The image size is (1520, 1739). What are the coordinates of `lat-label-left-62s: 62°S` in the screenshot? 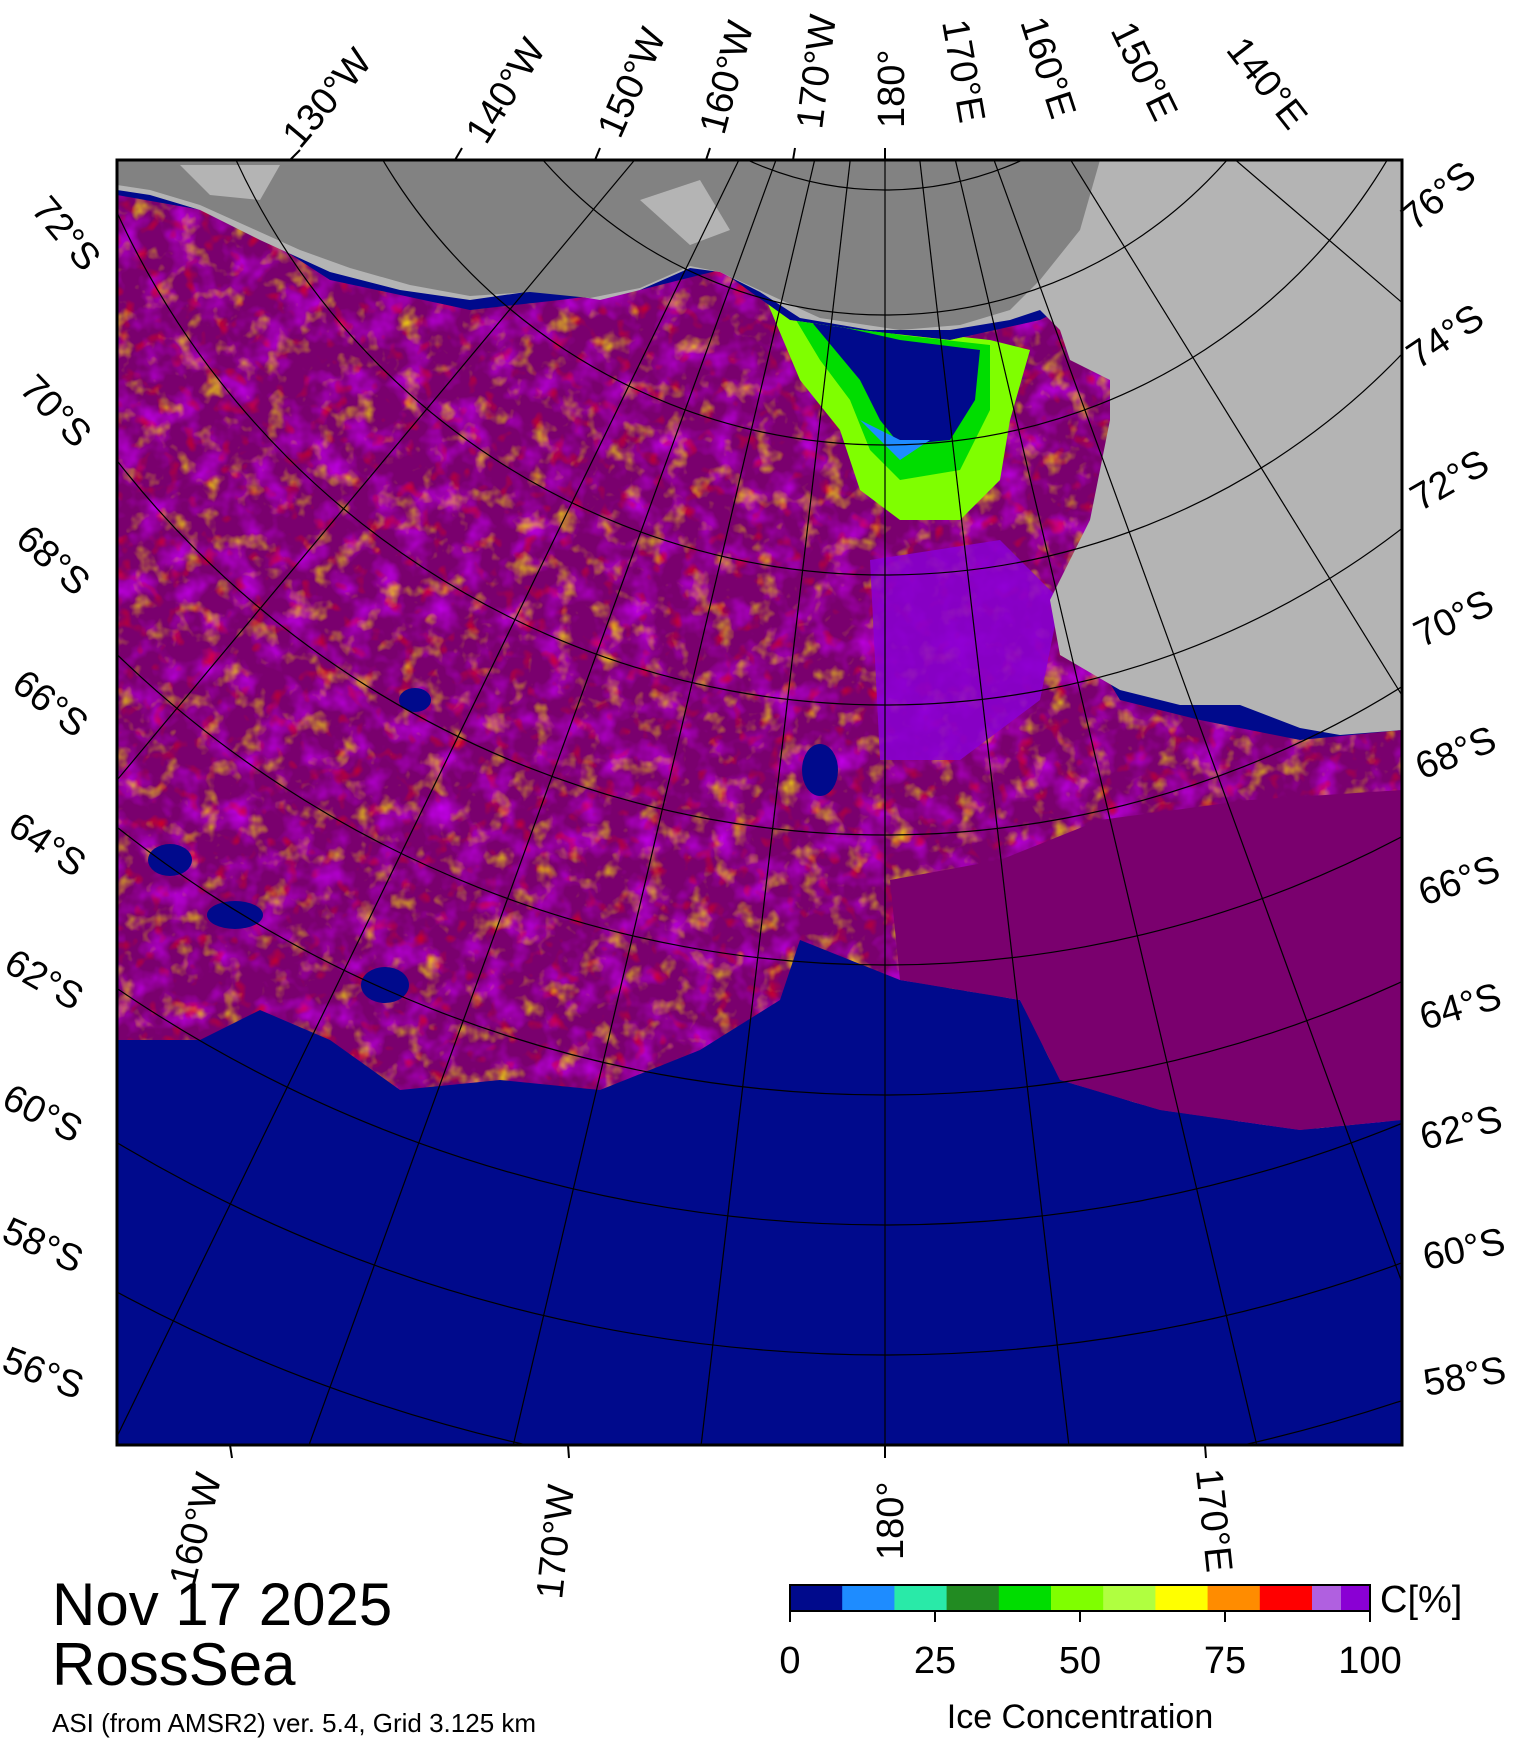 It's located at (45, 980).